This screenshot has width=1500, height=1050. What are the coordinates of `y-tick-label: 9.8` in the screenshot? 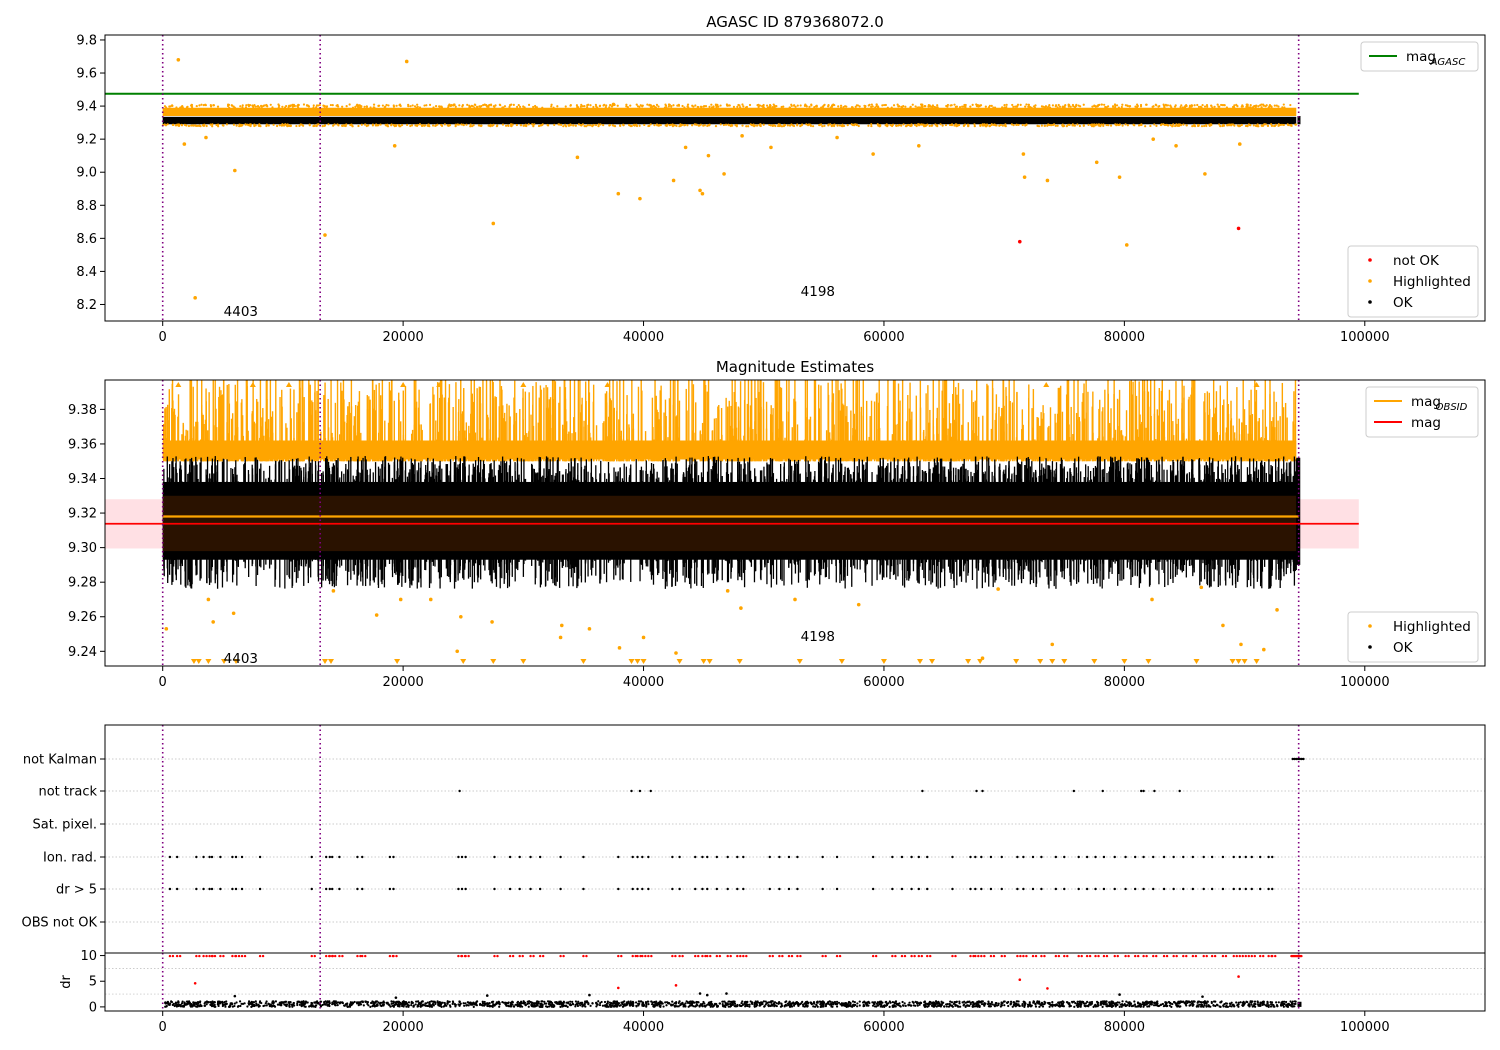 It's located at (86, 40).